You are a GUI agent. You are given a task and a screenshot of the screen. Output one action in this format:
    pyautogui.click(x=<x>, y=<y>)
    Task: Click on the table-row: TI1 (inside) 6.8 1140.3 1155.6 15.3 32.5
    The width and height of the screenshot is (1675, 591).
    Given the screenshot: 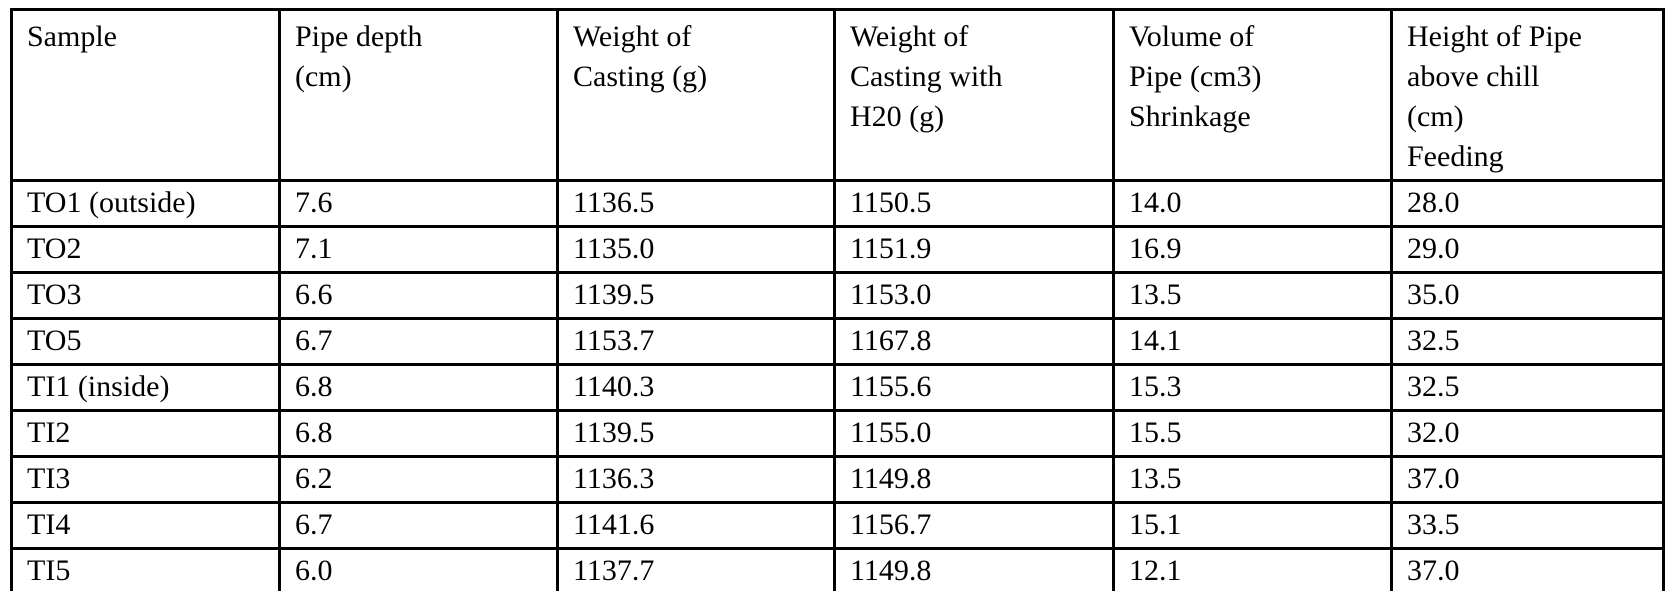 What is the action you would take?
    pyautogui.click(x=837, y=387)
    